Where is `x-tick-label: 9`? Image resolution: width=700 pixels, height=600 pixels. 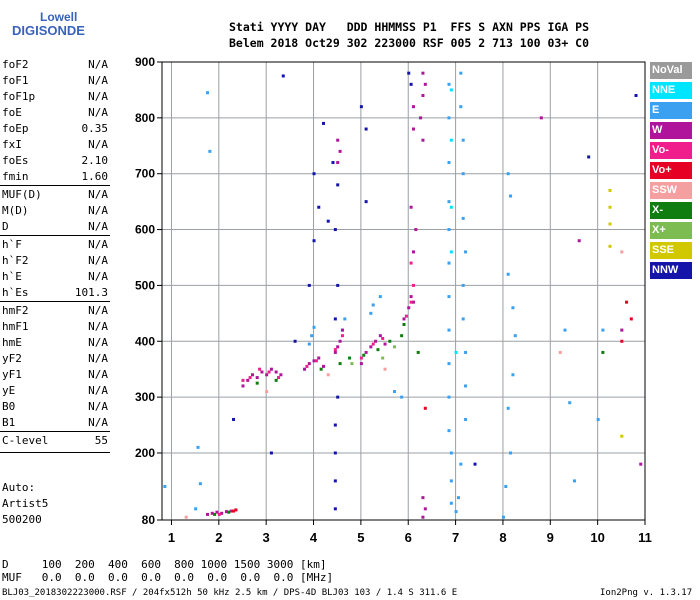
x-tick-label: 9 is located at coordinates (550, 537).